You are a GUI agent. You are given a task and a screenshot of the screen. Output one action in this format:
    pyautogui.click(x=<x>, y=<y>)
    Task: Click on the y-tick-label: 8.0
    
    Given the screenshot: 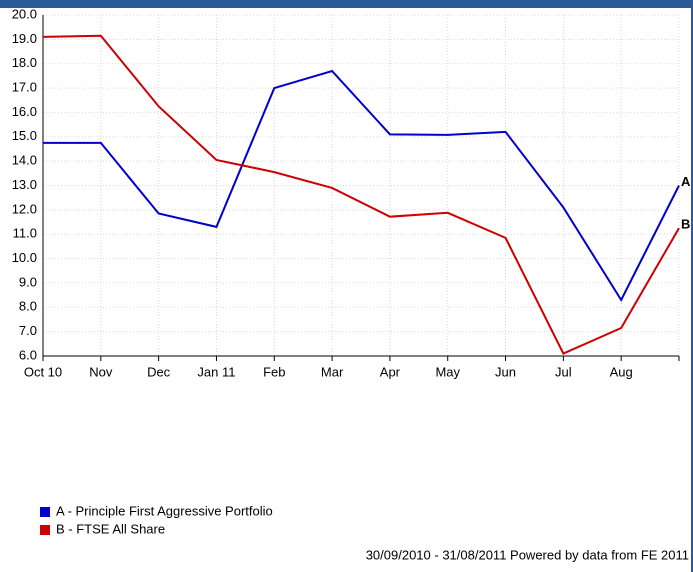 What is the action you would take?
    pyautogui.click(x=28, y=306)
    